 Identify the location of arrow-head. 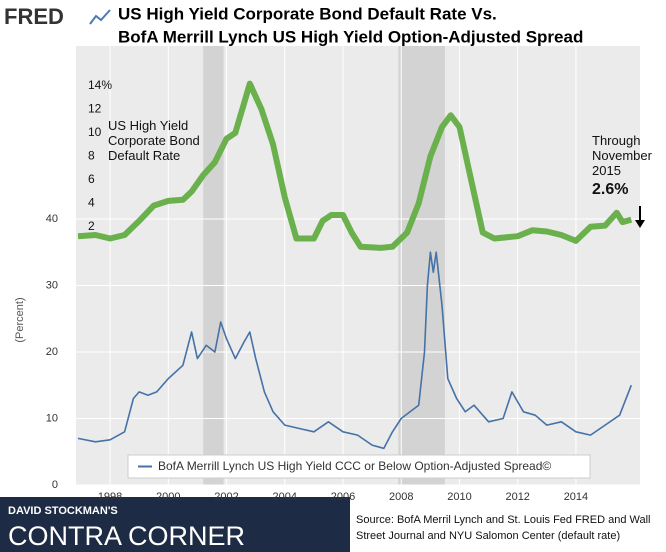
(640, 224).